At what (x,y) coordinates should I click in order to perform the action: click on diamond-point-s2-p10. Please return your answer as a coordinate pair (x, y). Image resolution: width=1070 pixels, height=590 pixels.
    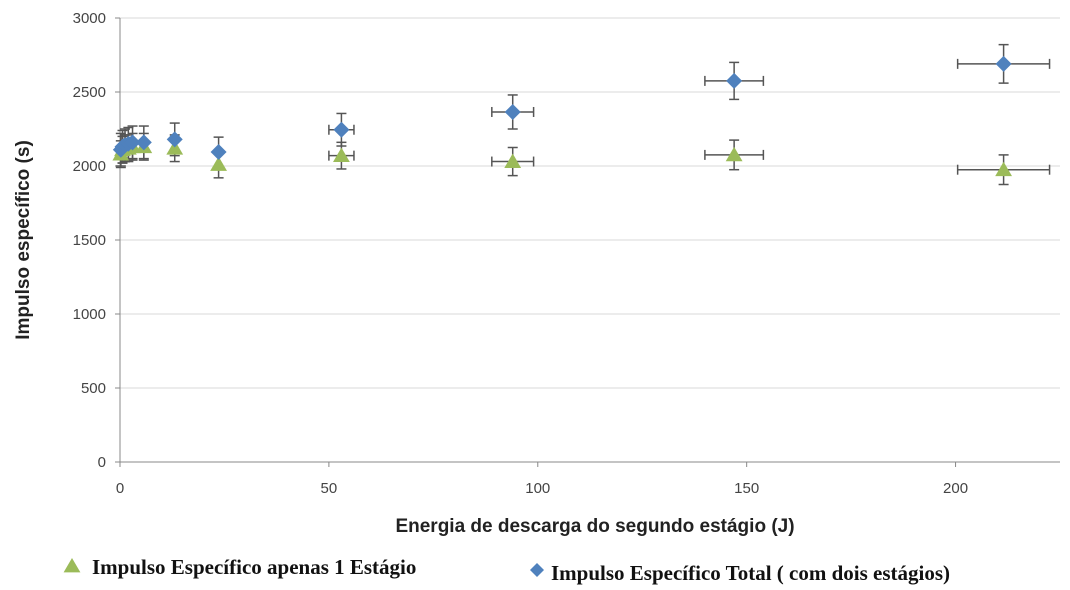
    Looking at the image, I should click on (512, 111).